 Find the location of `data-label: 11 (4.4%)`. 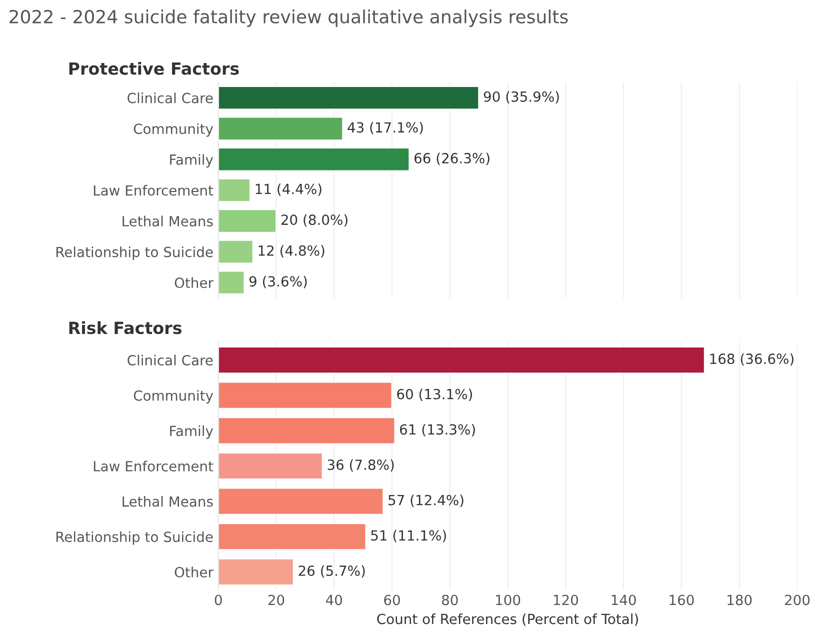

data-label: 11 (4.4%) is located at coordinates (289, 189).